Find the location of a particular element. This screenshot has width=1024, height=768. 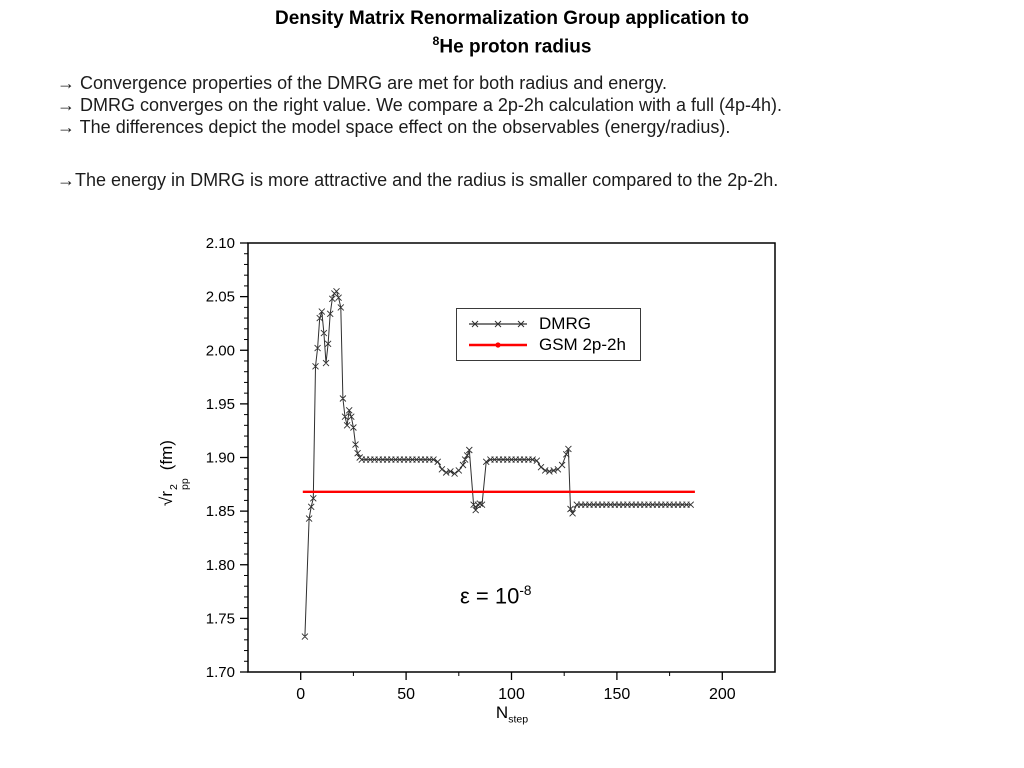

legend-item-dmrg: DMRG is located at coordinates (546, 324).